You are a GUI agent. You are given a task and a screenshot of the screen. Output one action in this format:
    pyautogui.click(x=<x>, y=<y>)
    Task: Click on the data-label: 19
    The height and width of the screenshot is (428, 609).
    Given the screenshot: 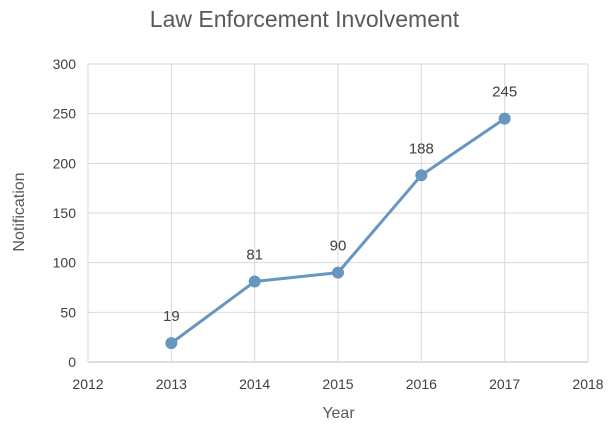 What is the action you would take?
    pyautogui.click(x=171, y=316)
    